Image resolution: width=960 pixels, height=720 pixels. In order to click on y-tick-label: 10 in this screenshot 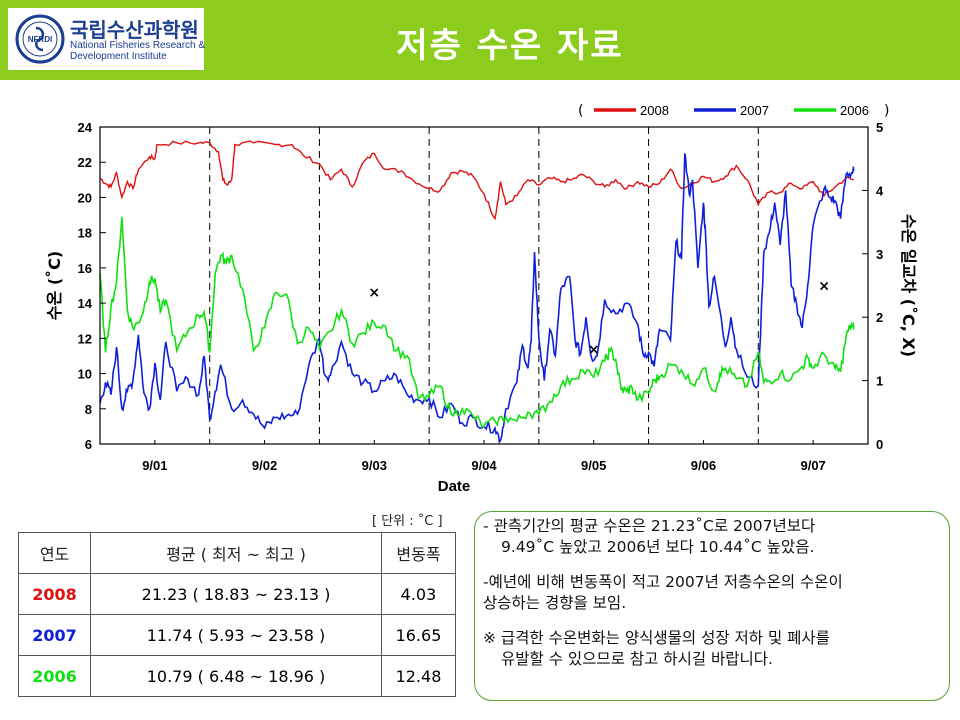, I will do `click(85, 374)`.